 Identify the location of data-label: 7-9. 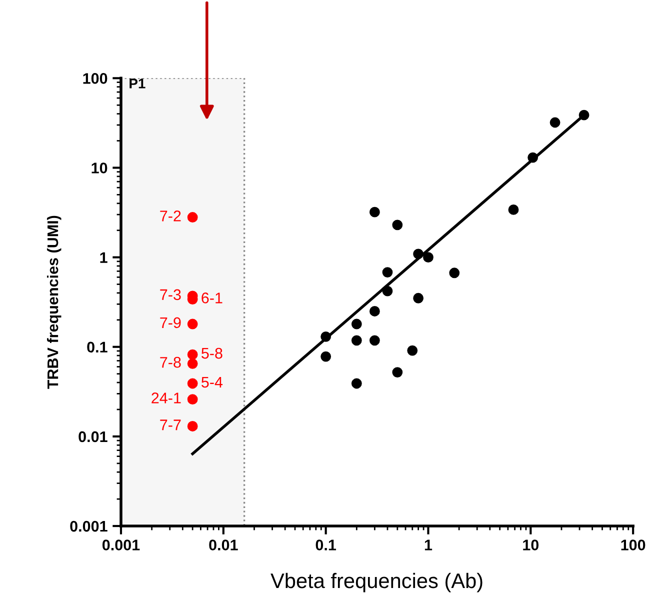
(170, 322).